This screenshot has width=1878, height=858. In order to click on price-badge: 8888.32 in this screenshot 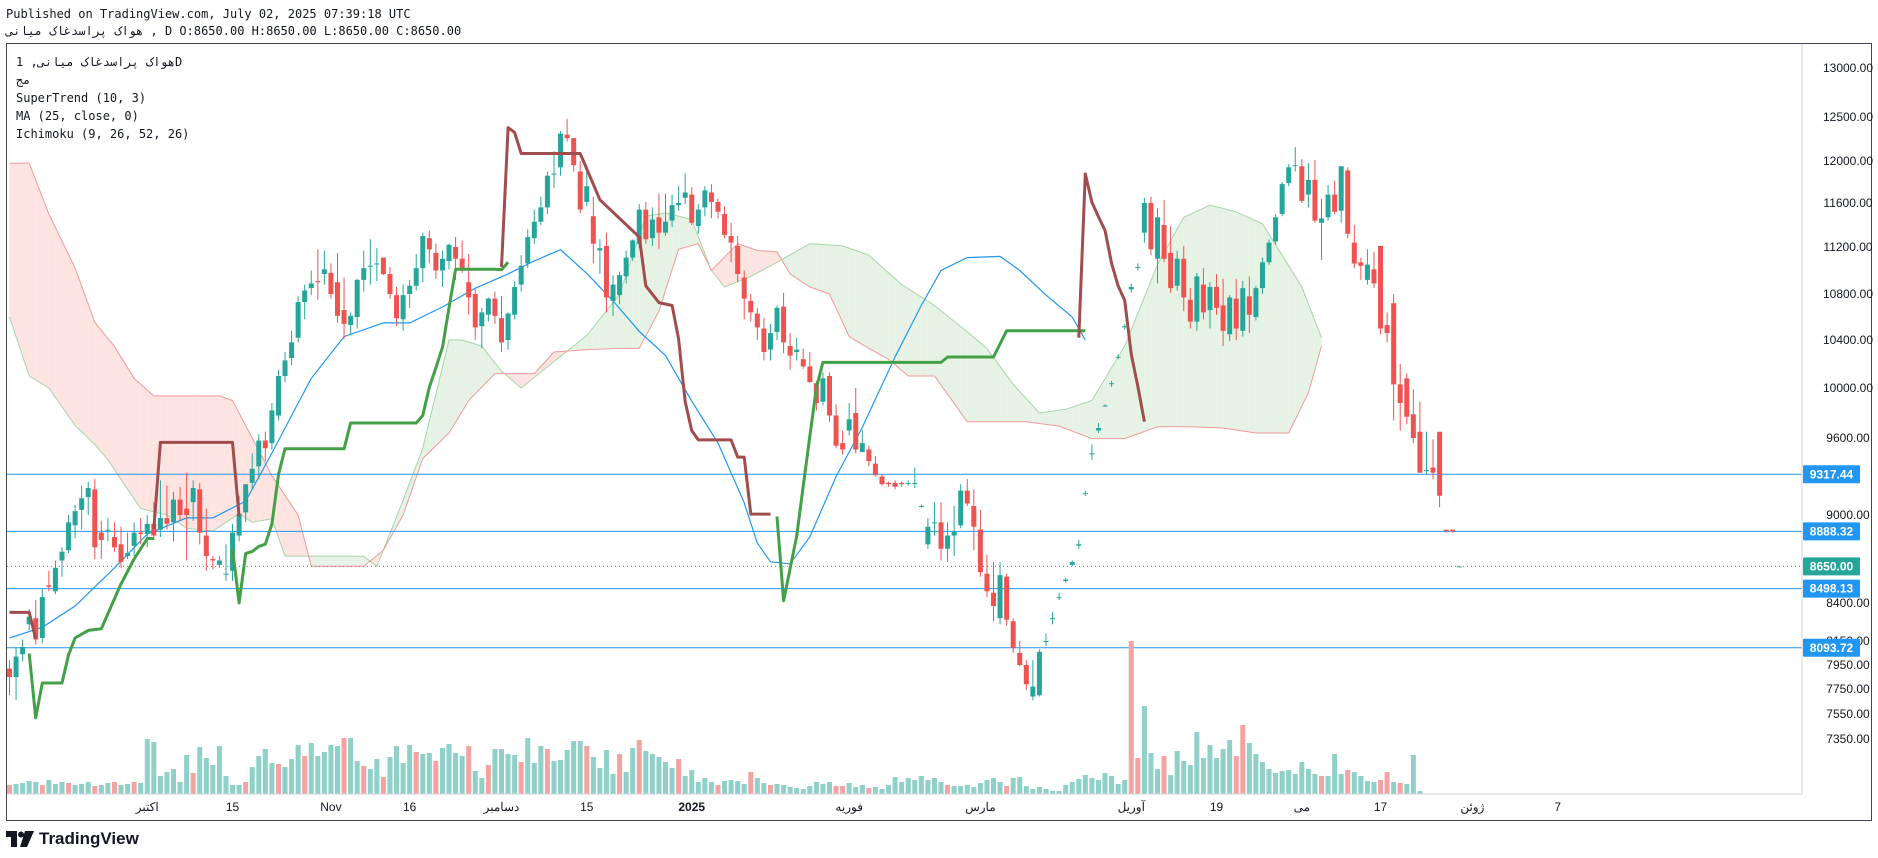, I will do `click(1832, 531)`.